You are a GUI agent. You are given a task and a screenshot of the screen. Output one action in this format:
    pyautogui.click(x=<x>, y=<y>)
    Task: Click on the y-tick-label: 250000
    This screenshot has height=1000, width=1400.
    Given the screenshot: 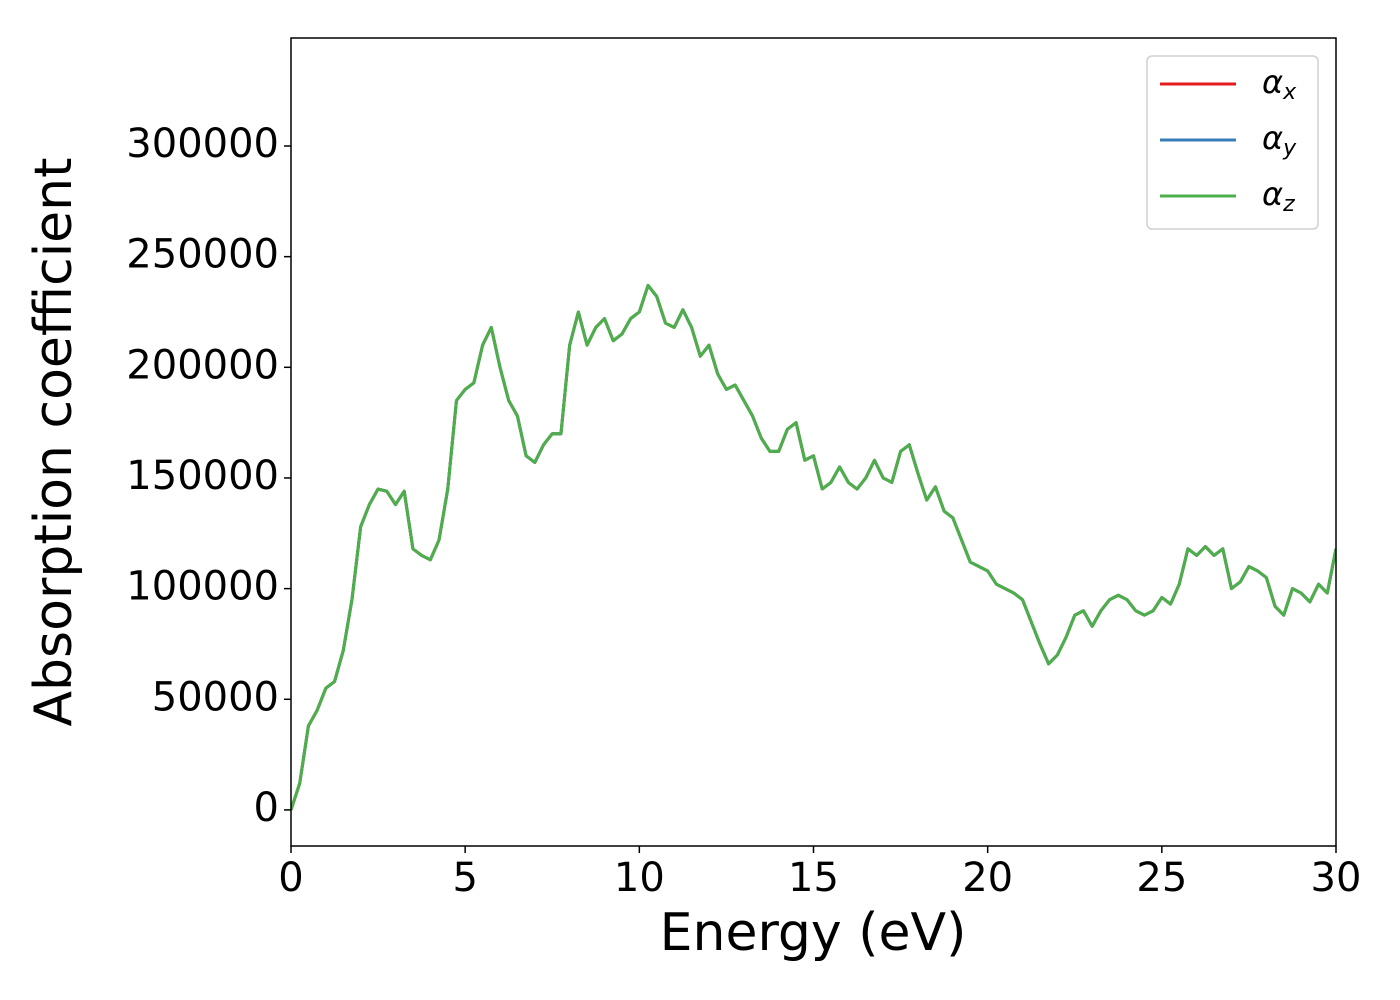 What is the action you would take?
    pyautogui.click(x=202, y=255)
    